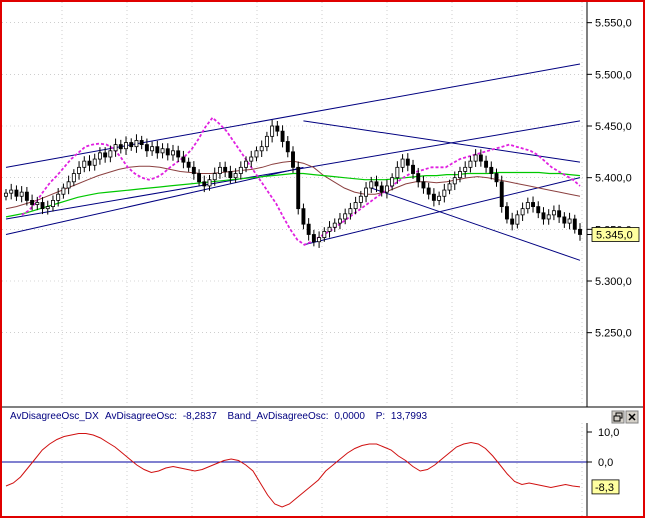  I want to click on oscillator-line, so click(293, 470).